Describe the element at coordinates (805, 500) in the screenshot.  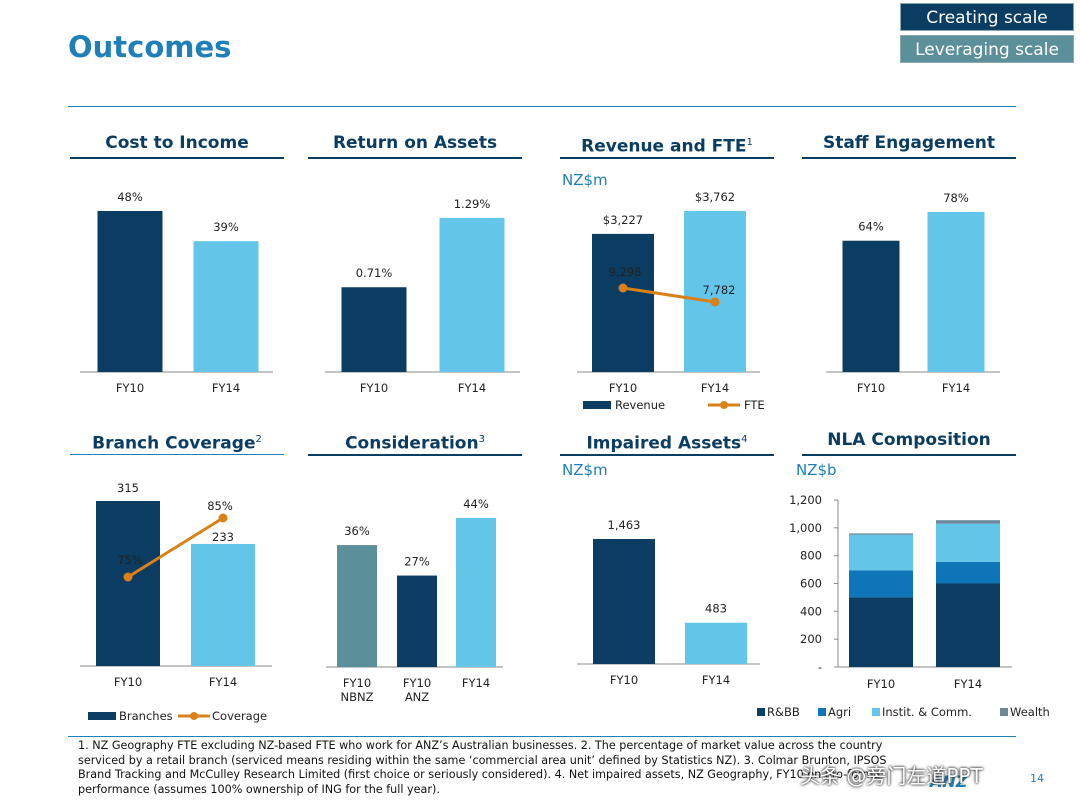
I see `y-tick-label: 1,200` at that location.